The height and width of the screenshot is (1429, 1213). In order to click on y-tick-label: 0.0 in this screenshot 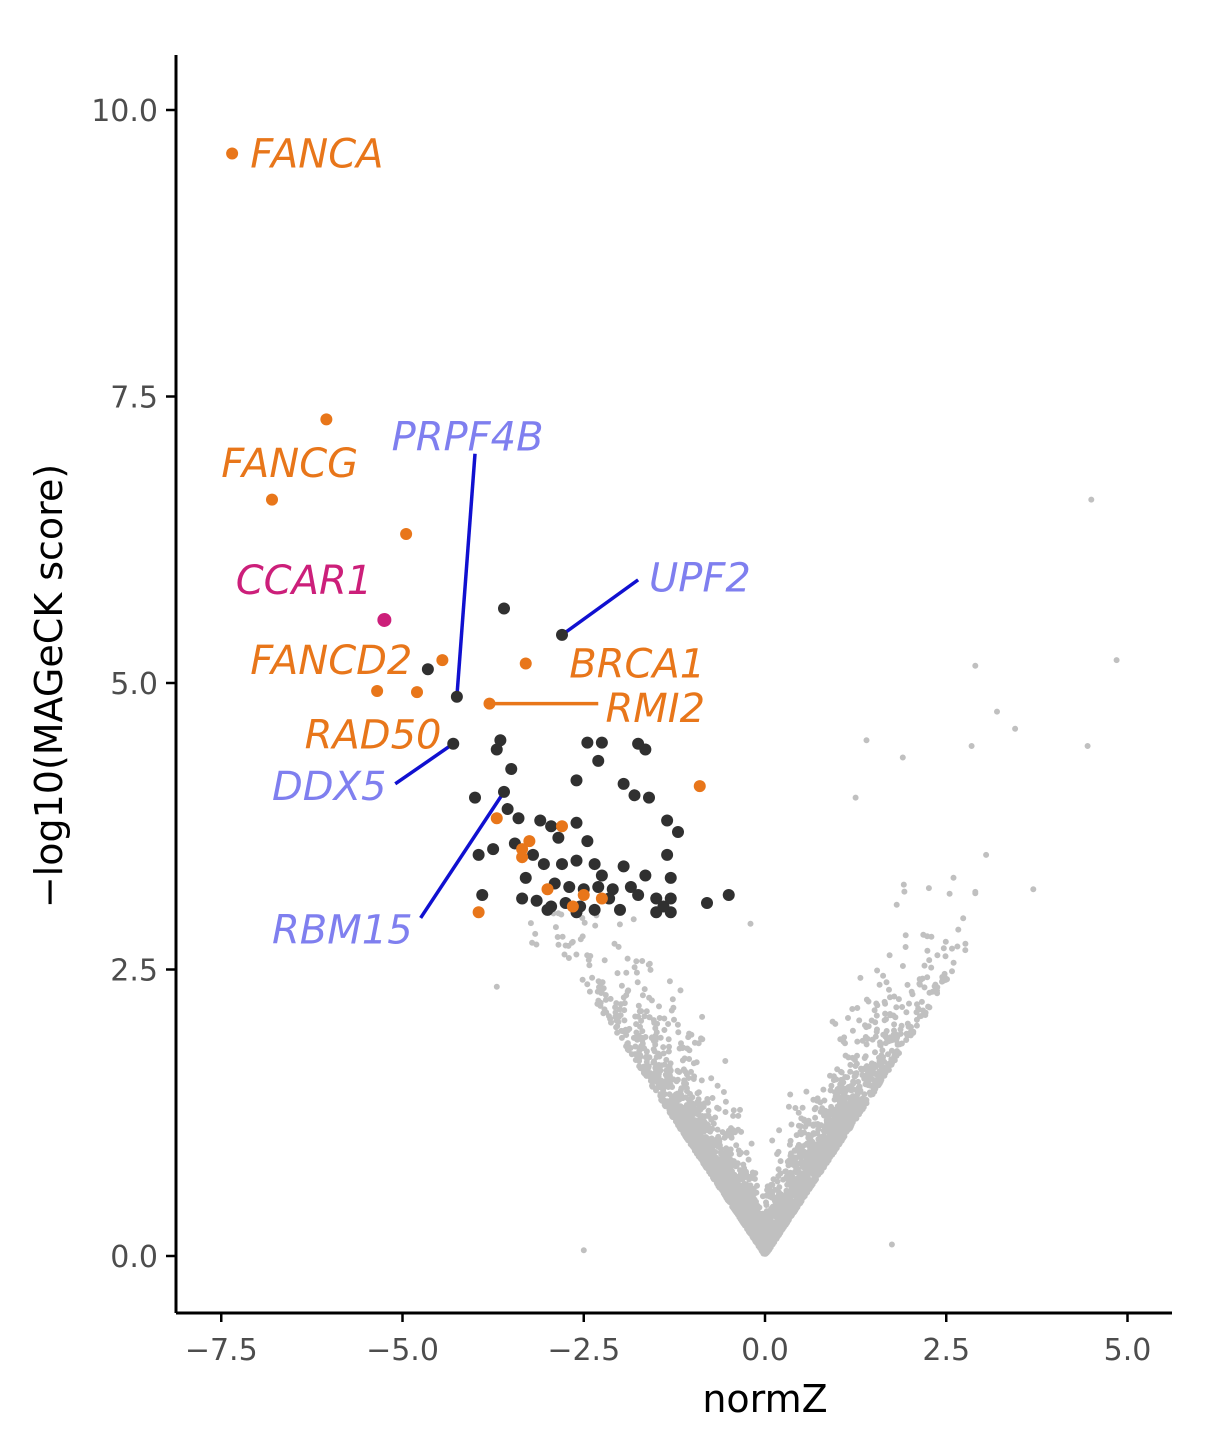, I will do `click(134, 1257)`.